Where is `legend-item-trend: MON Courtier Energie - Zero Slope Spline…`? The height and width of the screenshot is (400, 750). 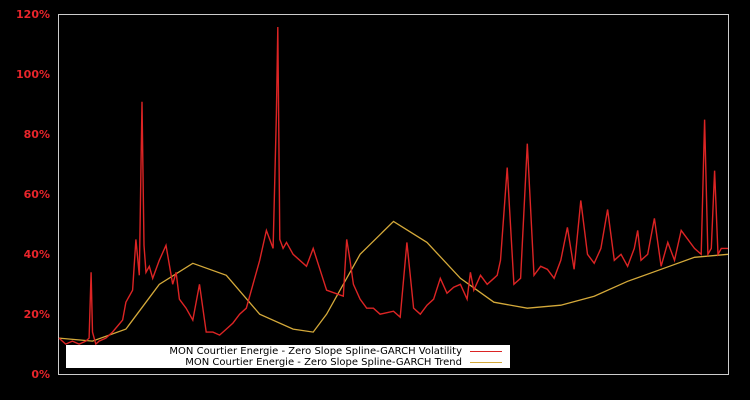
legend-item-trend: MON Courtier Energie - Zero Slope Spline… is located at coordinates (343, 362).